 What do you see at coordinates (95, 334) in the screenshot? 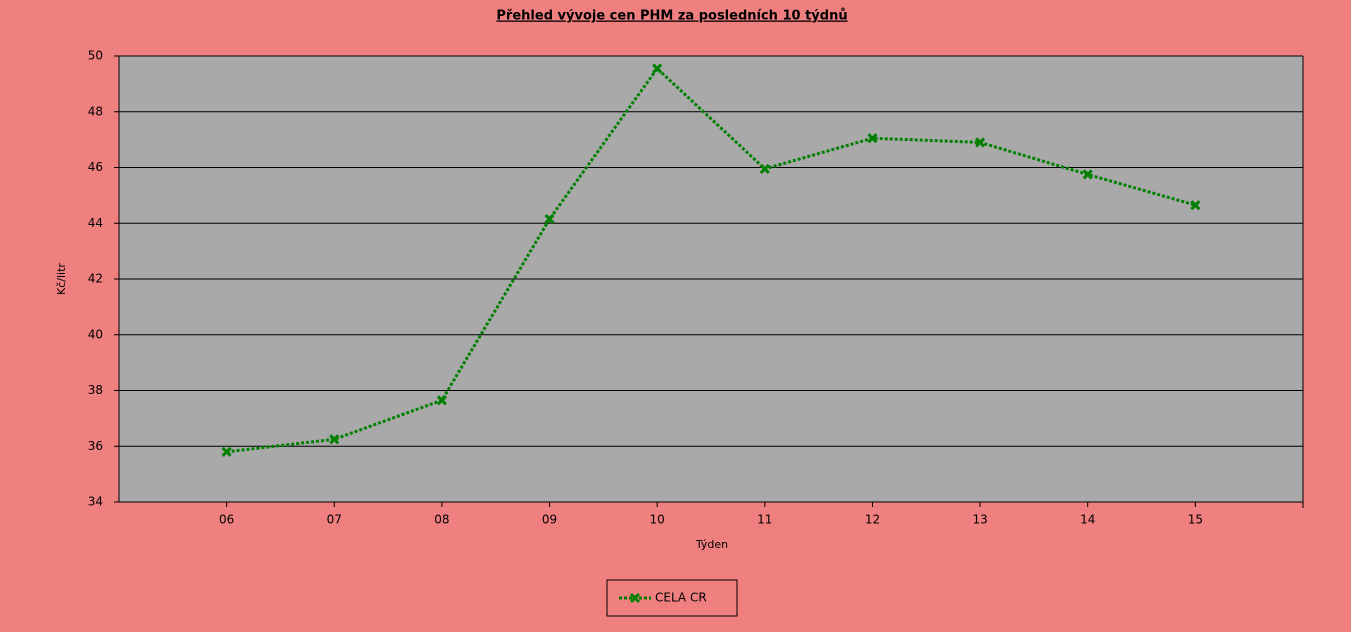
I see `y-tick-label: 40` at bounding box center [95, 334].